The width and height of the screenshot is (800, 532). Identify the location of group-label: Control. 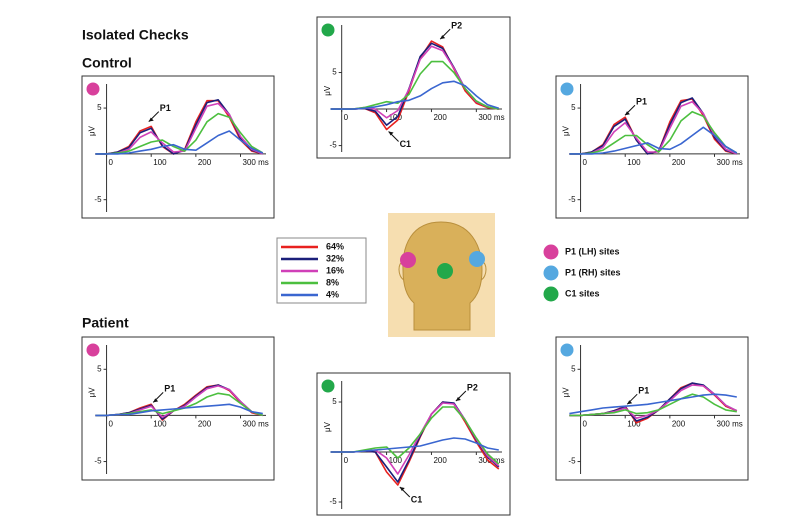
(107, 63).